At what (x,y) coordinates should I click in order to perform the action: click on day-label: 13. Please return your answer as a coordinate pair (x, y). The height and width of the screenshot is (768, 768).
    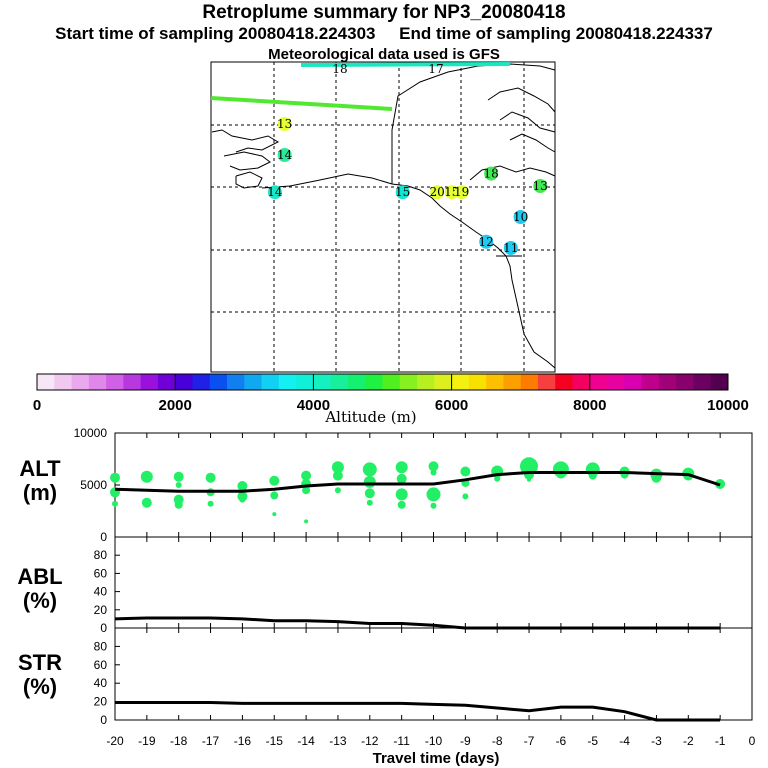
    Looking at the image, I should click on (540, 186).